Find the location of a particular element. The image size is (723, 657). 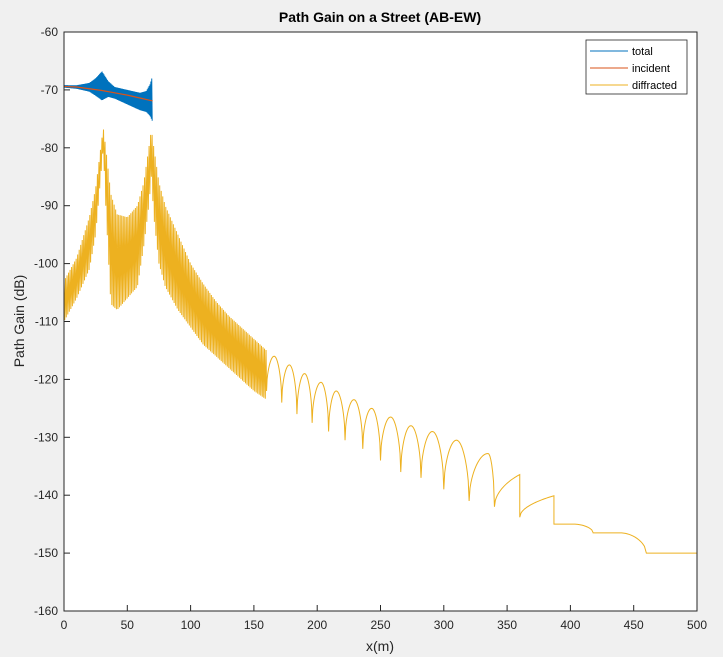

series-line-incident is located at coordinates (108, 93).